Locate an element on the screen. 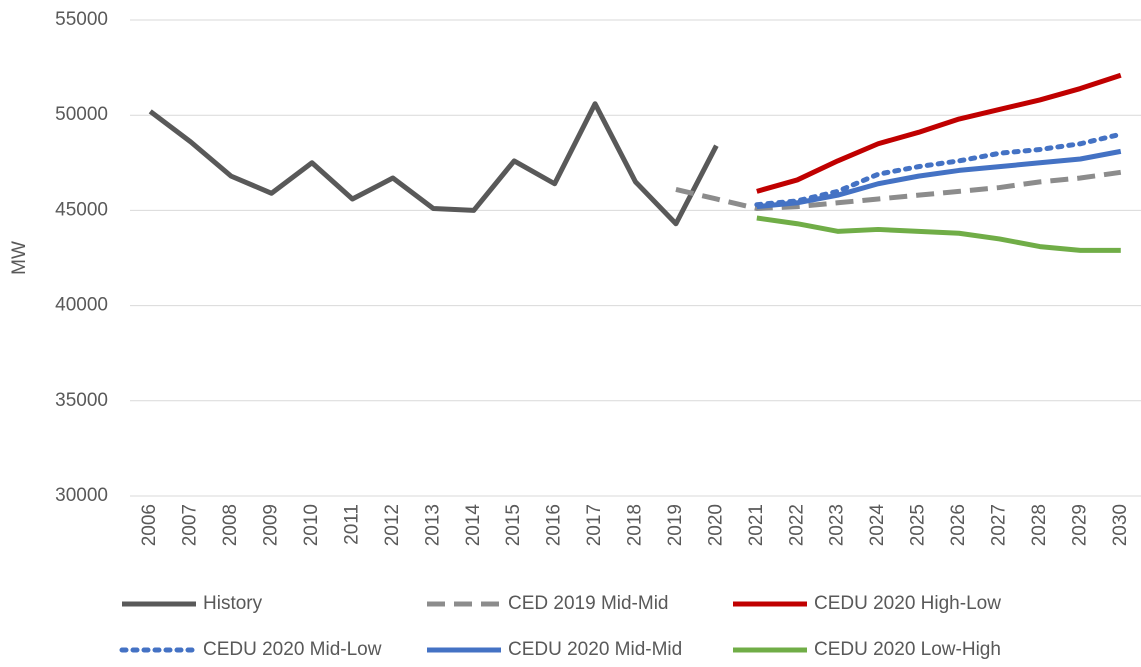 The image size is (1141, 667). y-tick-label: 55000 is located at coordinates (81, 19).